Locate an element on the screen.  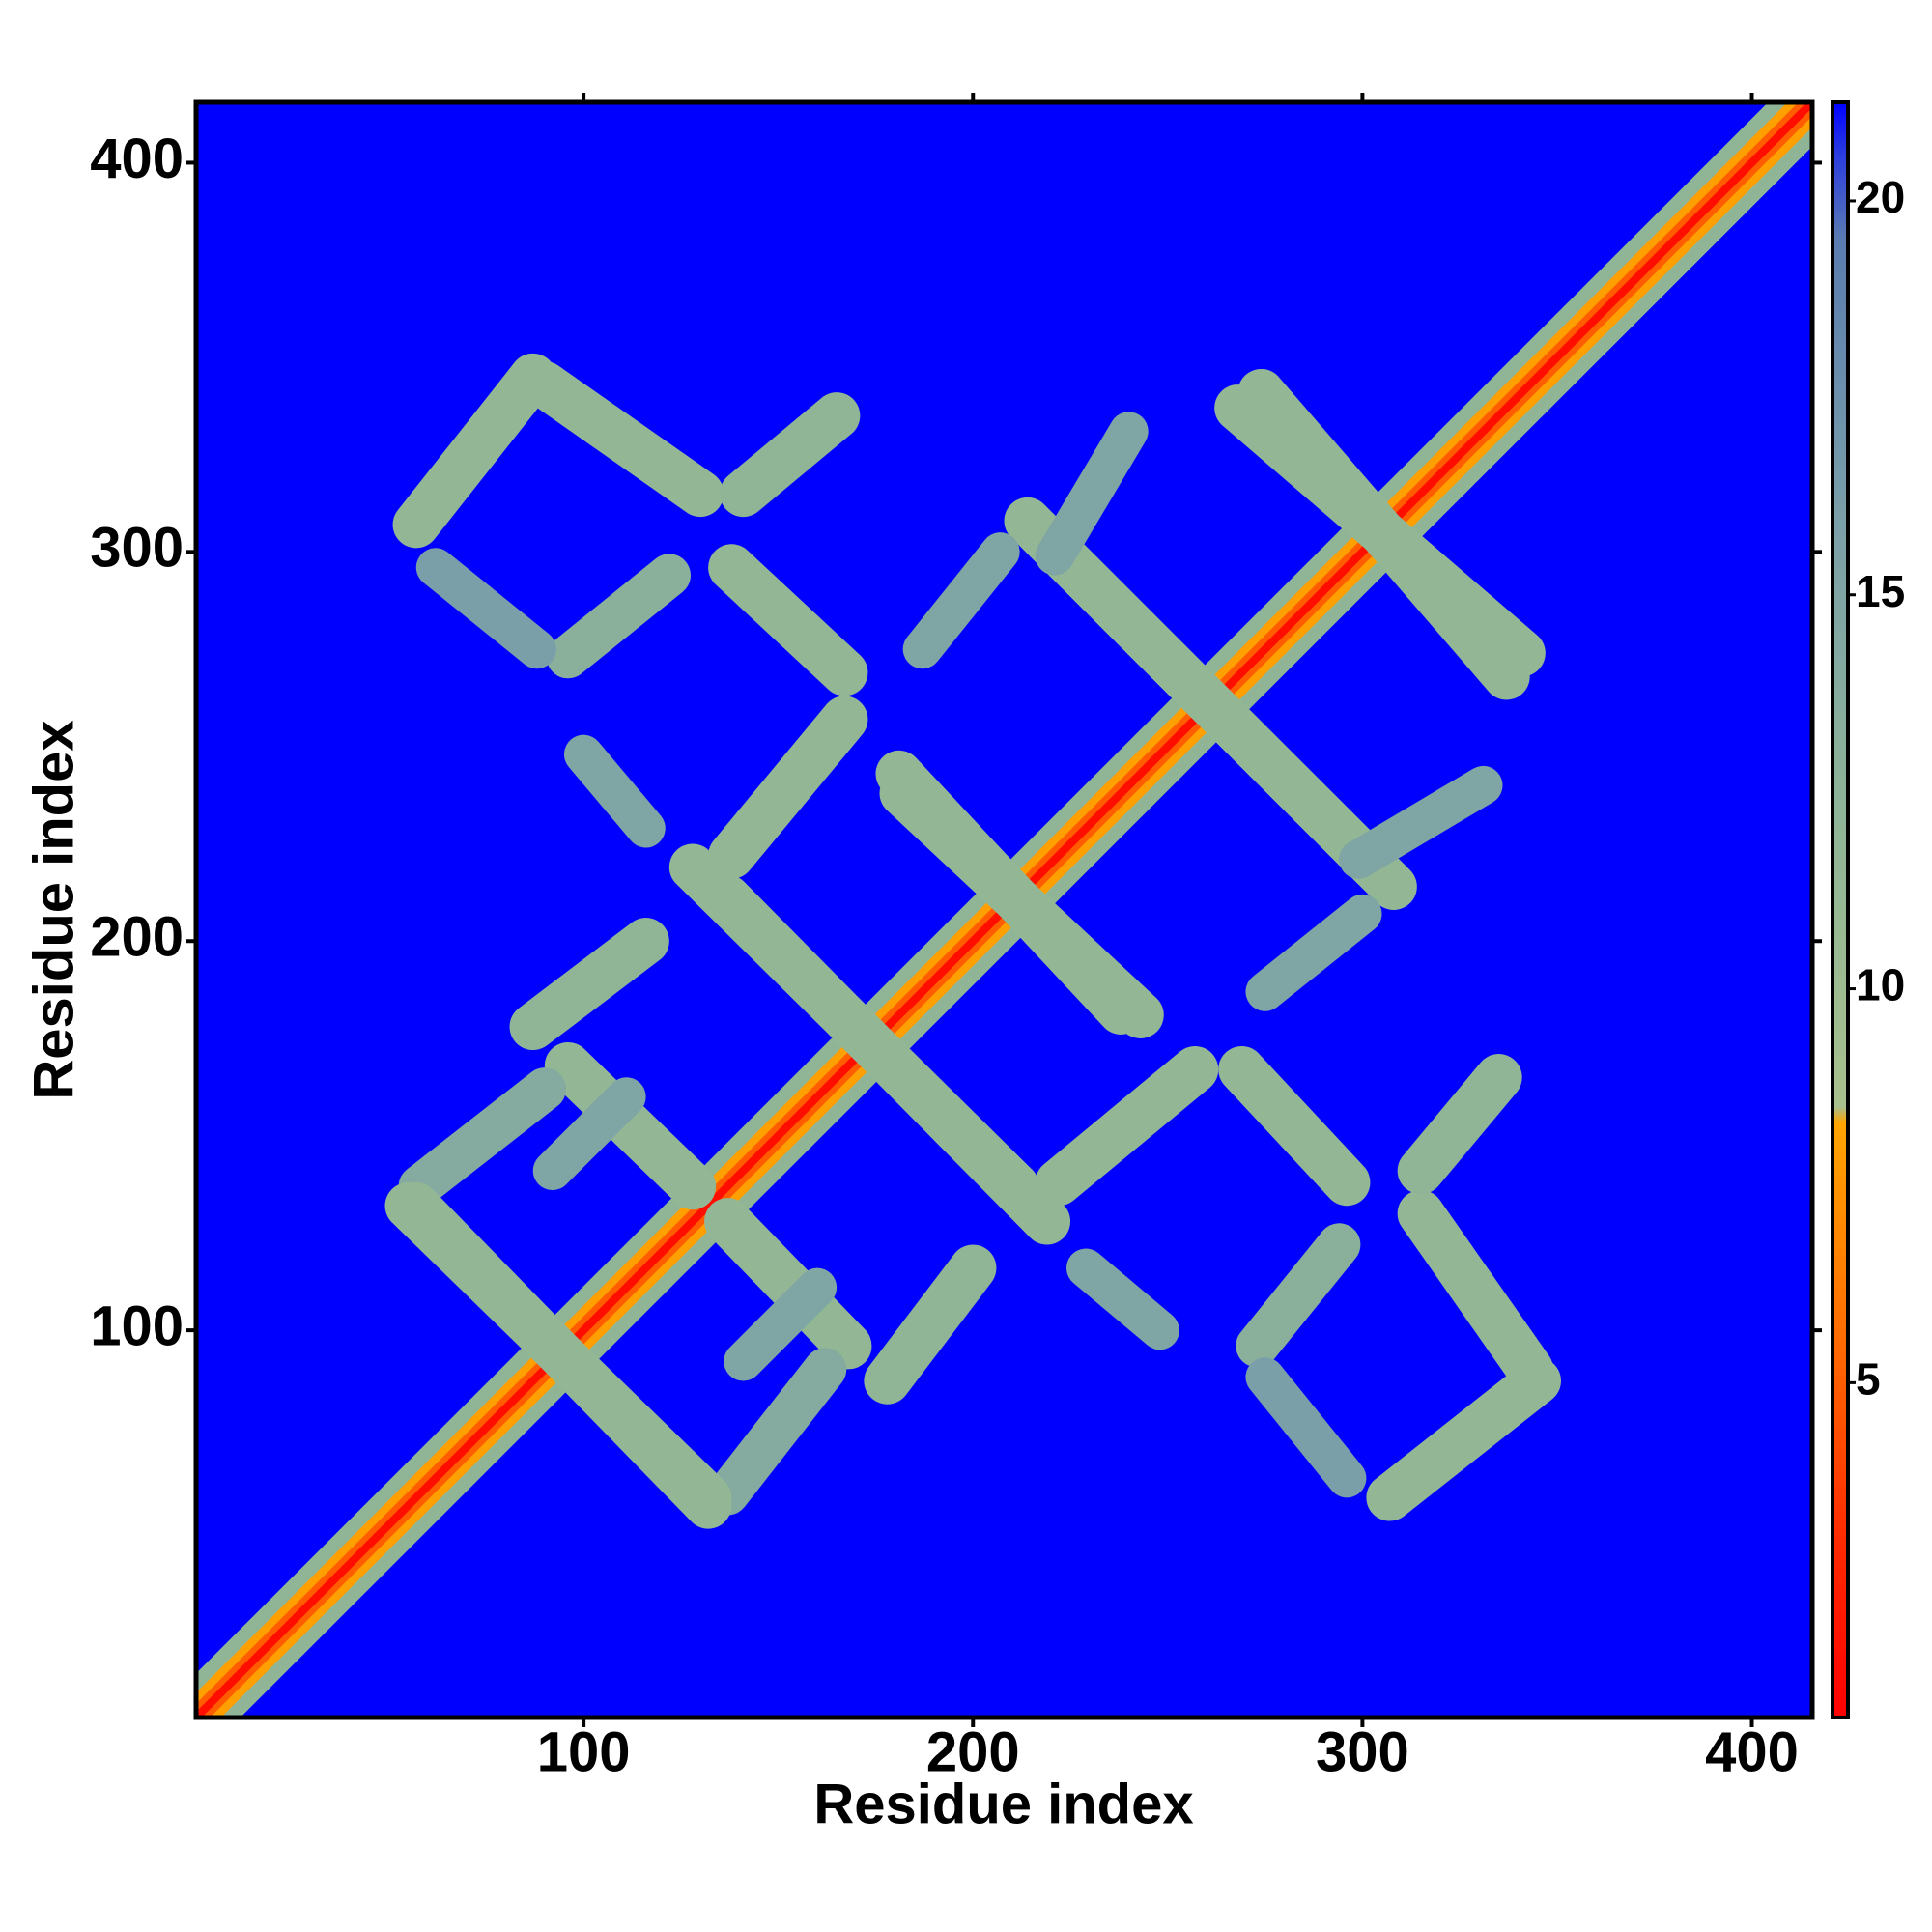
colorbar-tick-label: 15 is located at coordinates (1880, 591).